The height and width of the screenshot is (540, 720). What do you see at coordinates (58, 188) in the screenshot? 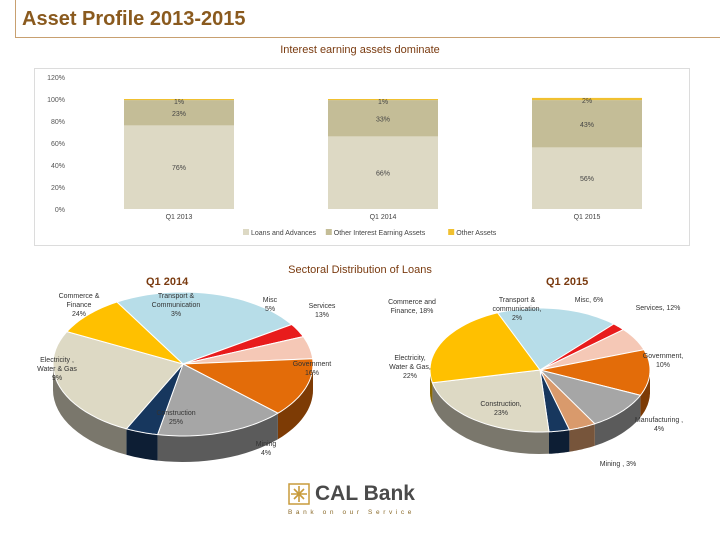
I see `y-tick-label: 20%` at bounding box center [58, 188].